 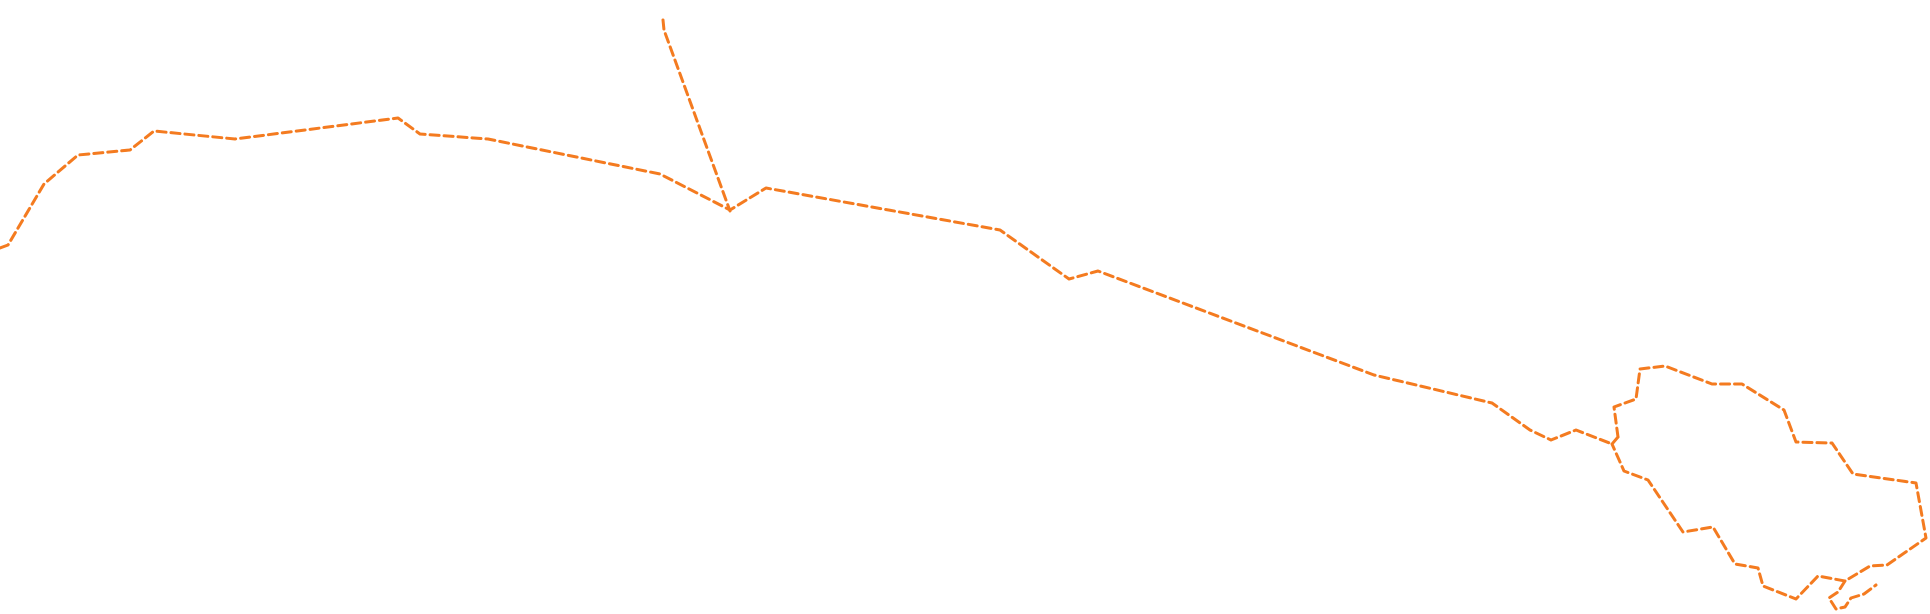 What do you see at coordinates (1852, 595) in the screenshot?
I see `route-loop-south-tail` at bounding box center [1852, 595].